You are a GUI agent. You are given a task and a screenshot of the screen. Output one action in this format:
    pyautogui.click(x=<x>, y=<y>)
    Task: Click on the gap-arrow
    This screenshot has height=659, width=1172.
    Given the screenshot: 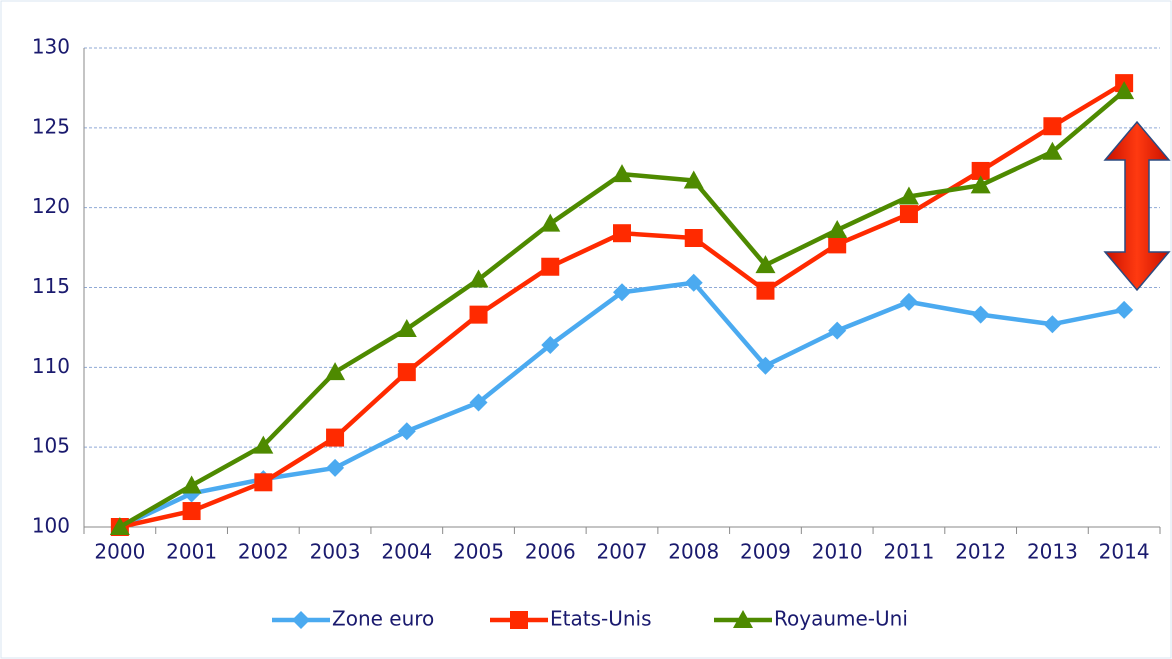 What is the action you would take?
    pyautogui.click(x=1137, y=206)
    